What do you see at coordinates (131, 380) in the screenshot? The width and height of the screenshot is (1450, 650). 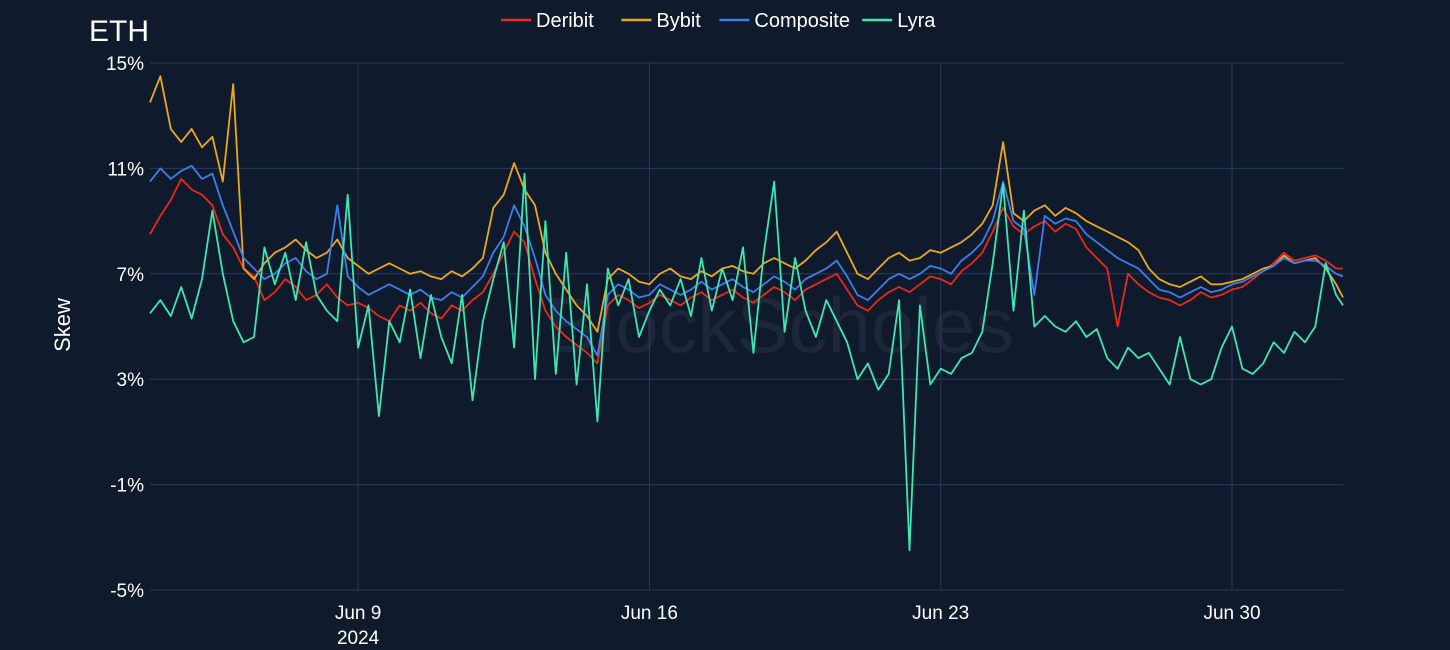 I see `y-tick-label: 3%` at bounding box center [131, 380].